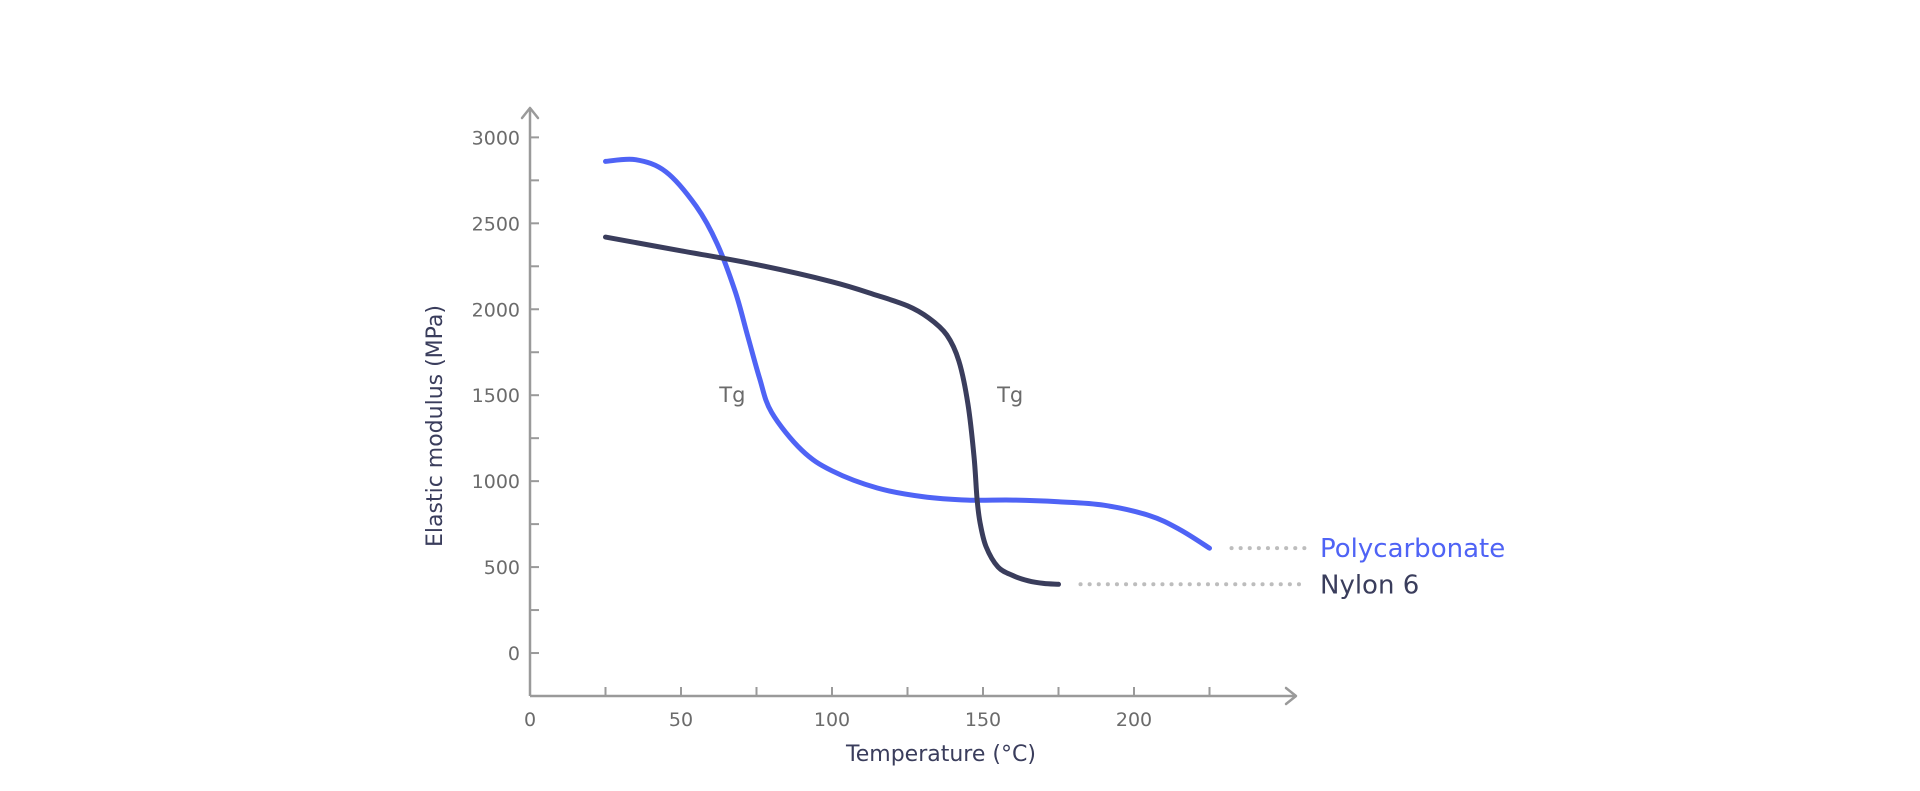  Describe the element at coordinates (496, 482) in the screenshot. I see `y-tick-label: 1000` at that location.